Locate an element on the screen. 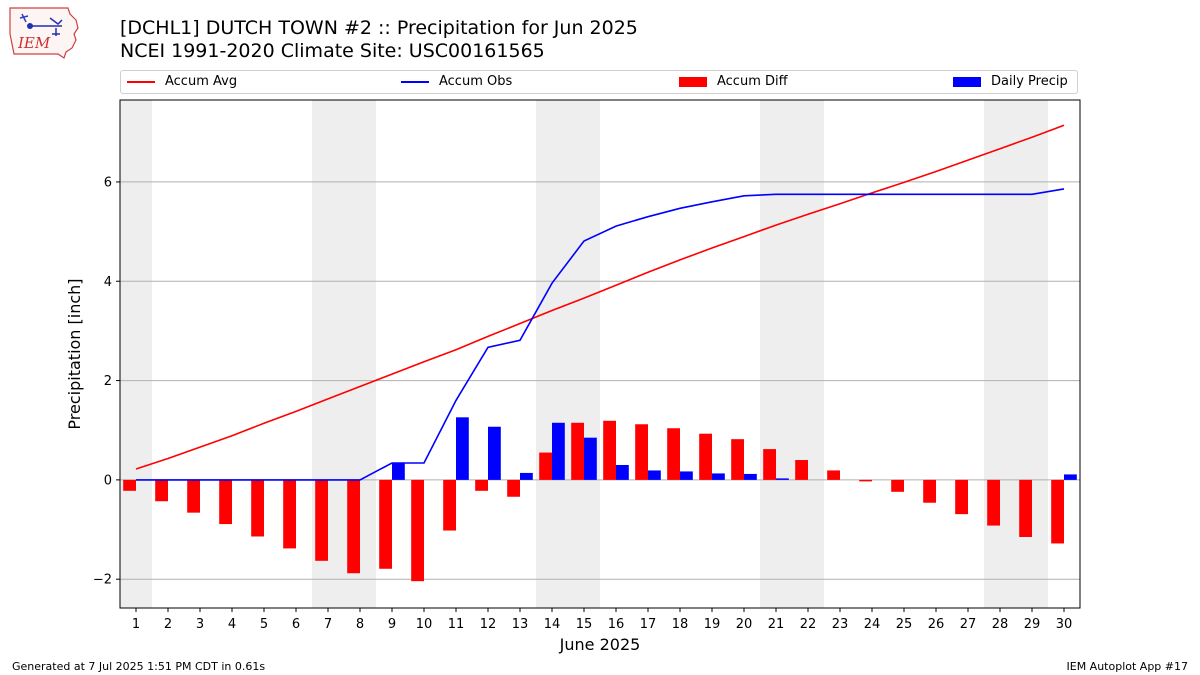  x-tick-label: 5 is located at coordinates (264, 624).